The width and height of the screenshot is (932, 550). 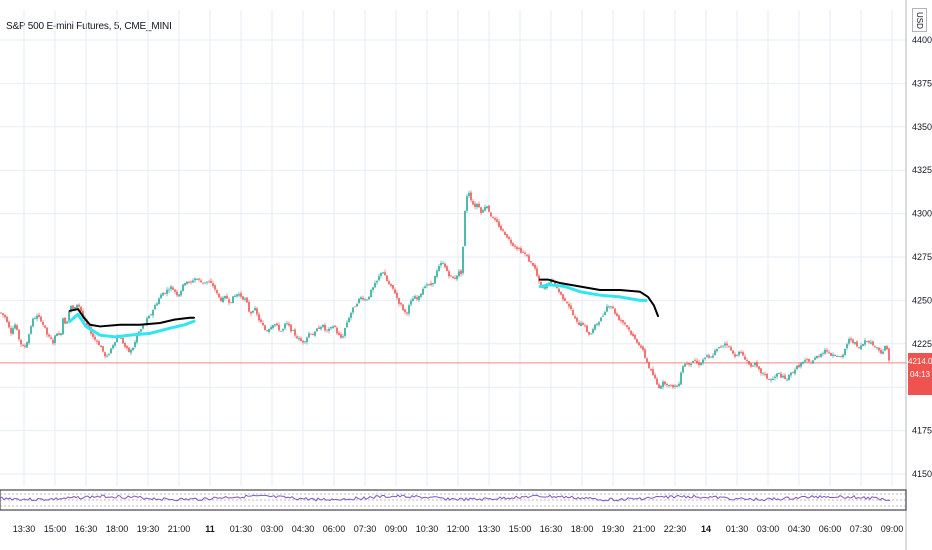 I want to click on x-tick-label: 18:00, so click(x=117, y=529).